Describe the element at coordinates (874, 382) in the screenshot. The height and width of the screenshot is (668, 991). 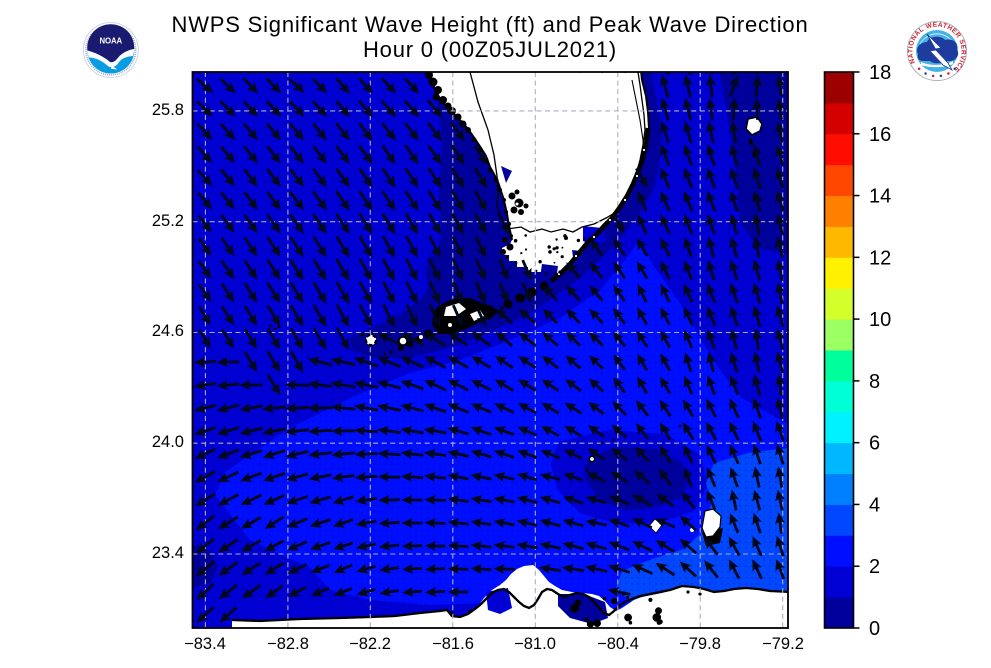
I see `svg-text: 8` at that location.